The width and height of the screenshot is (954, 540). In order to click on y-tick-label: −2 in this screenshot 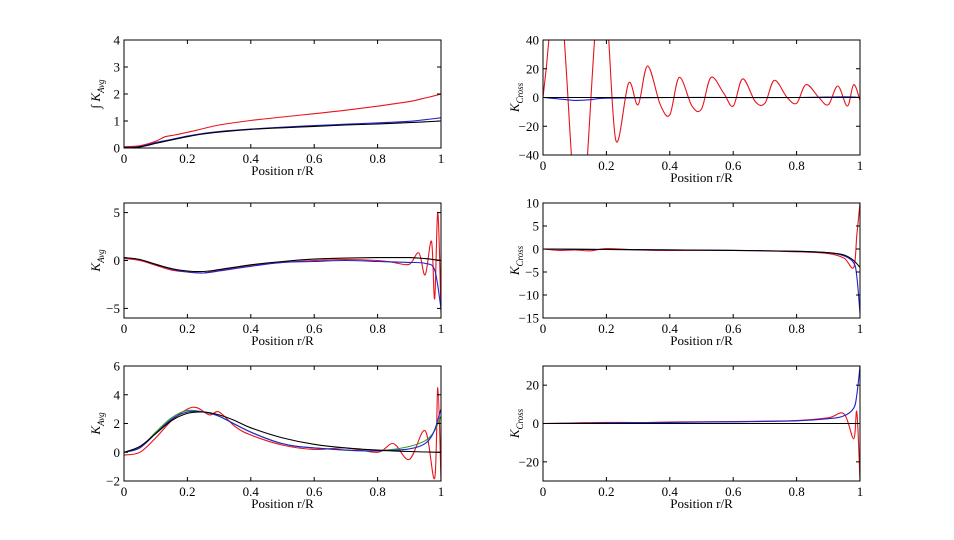, I will do `click(113, 481)`.